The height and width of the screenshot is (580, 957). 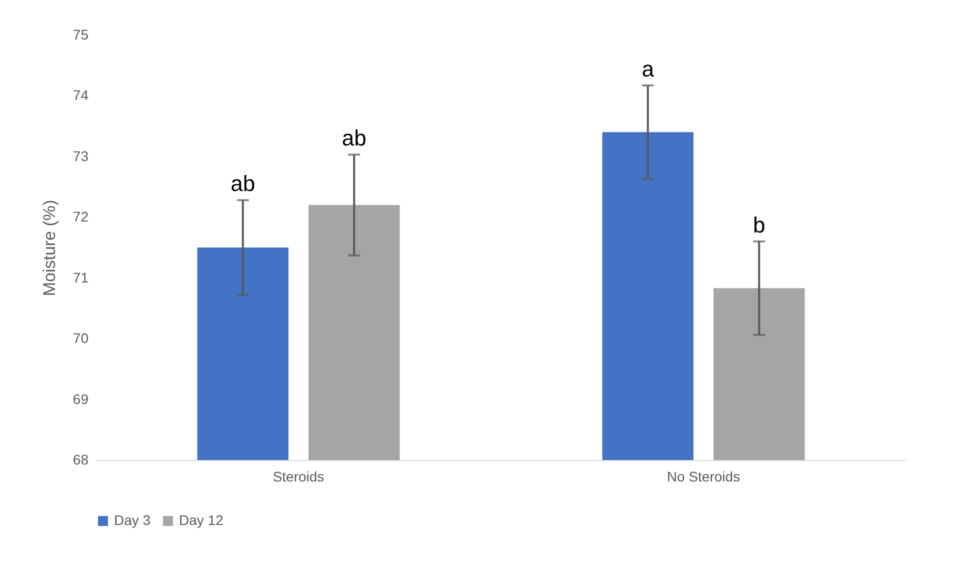 I want to click on y-tick-label: 75, so click(x=80, y=34).